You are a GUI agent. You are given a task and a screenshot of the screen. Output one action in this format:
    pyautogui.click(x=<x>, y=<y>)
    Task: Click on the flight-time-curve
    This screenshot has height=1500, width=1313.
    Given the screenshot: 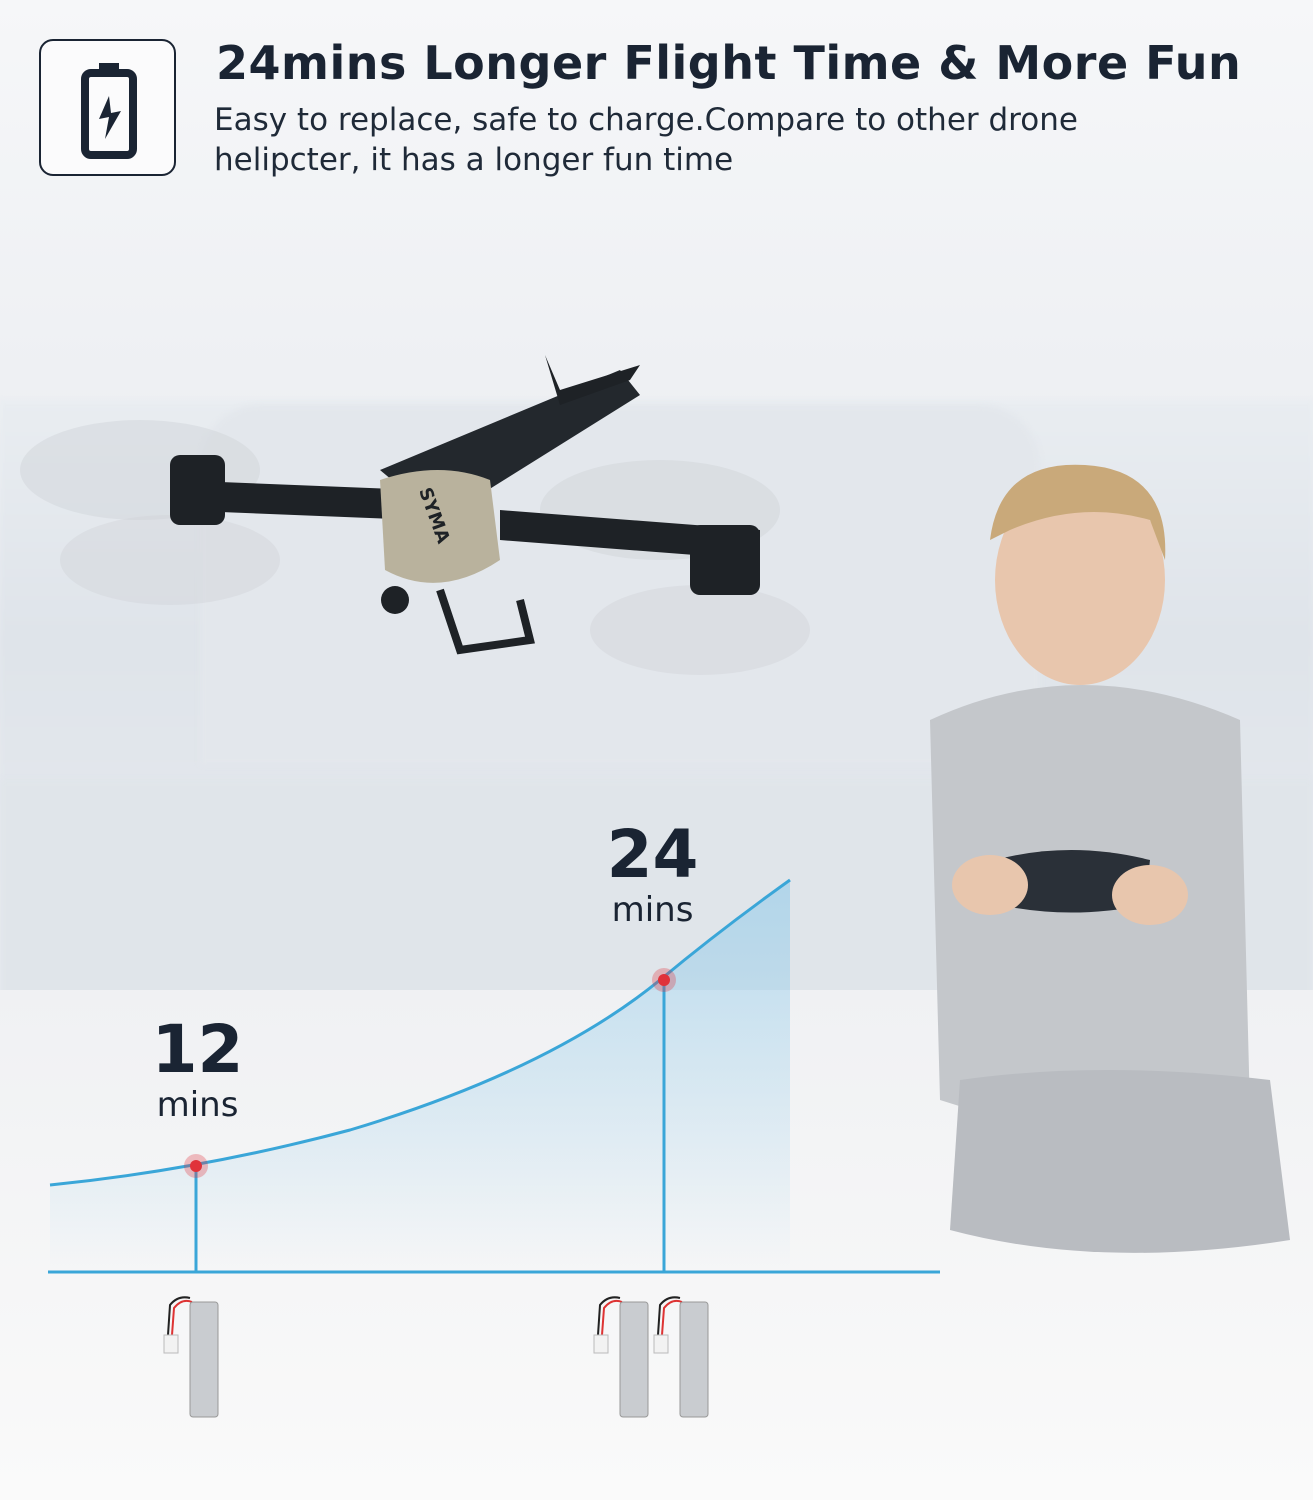 What is the action you would take?
    pyautogui.click(x=420, y=1032)
    